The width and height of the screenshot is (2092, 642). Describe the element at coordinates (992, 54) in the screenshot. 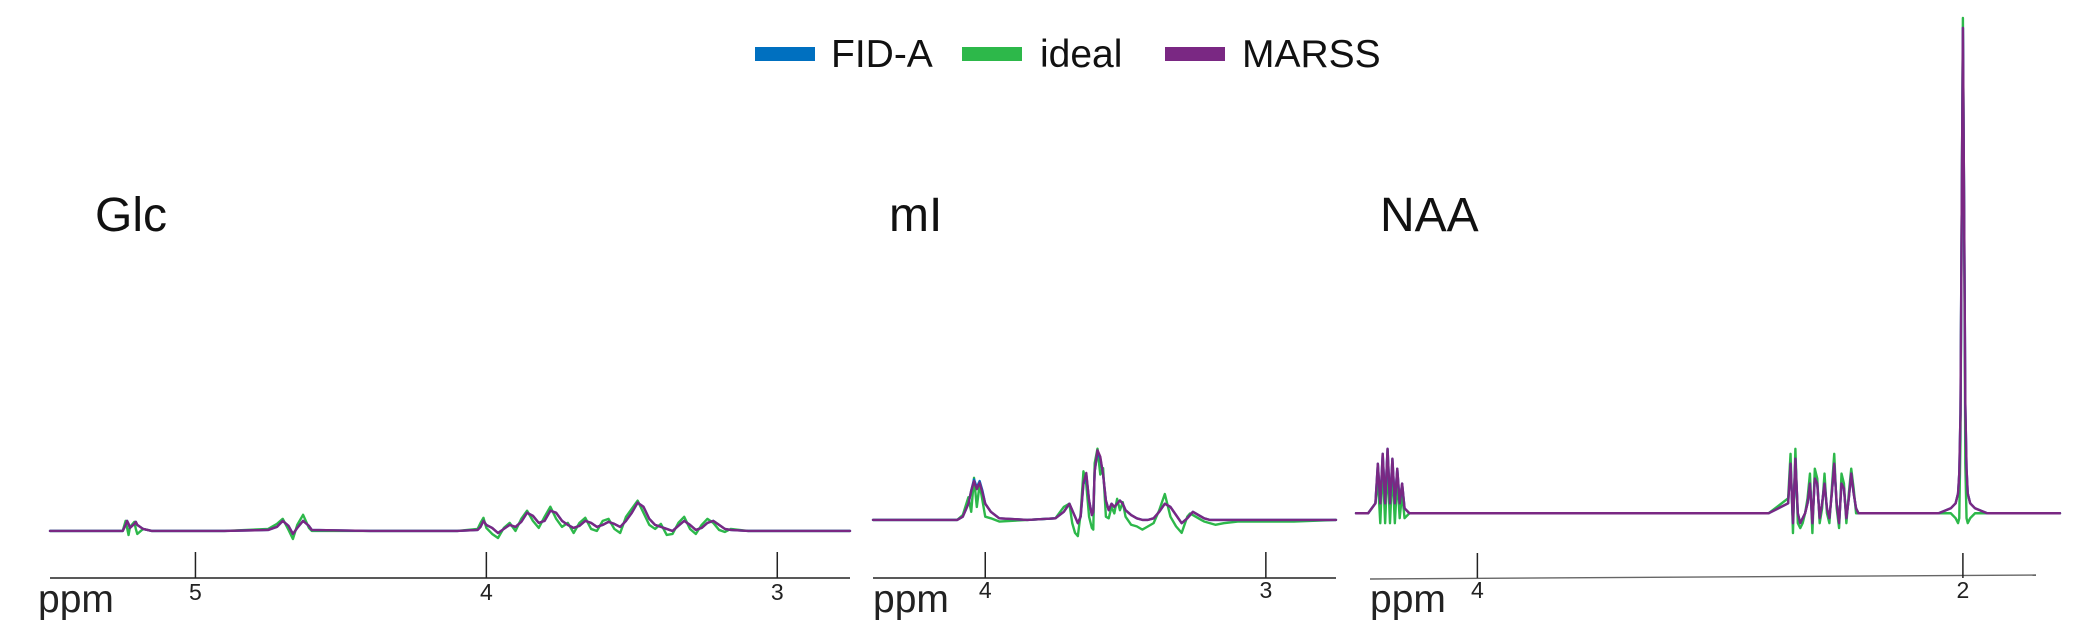

I see `legend-swatch-ideal` at that location.